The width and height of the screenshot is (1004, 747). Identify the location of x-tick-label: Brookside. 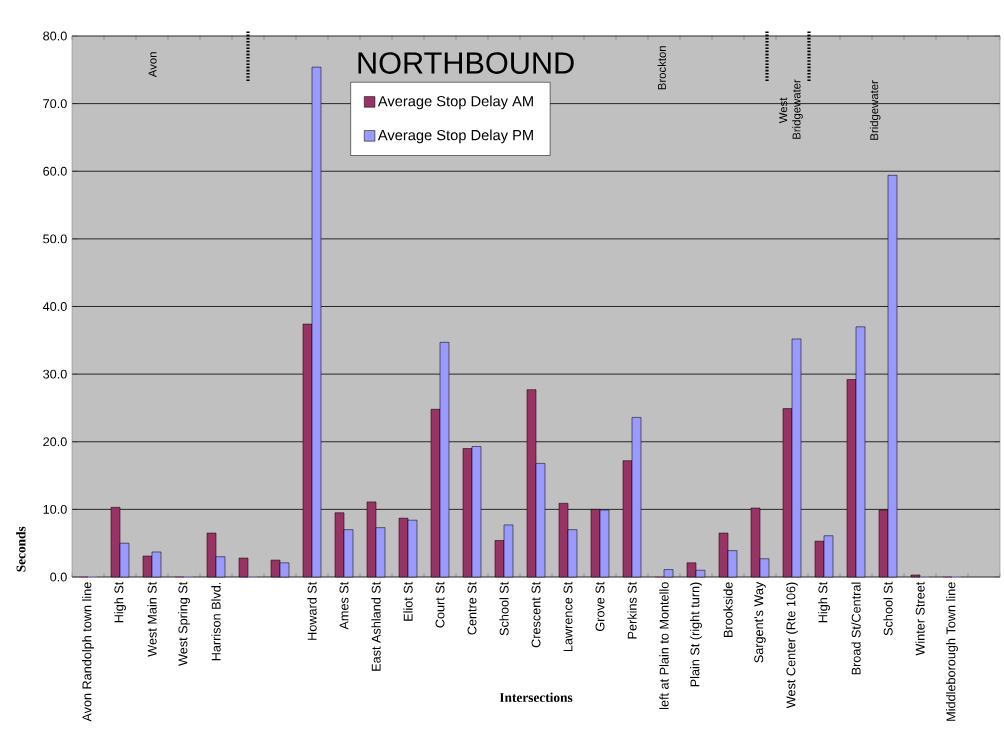
(728, 609).